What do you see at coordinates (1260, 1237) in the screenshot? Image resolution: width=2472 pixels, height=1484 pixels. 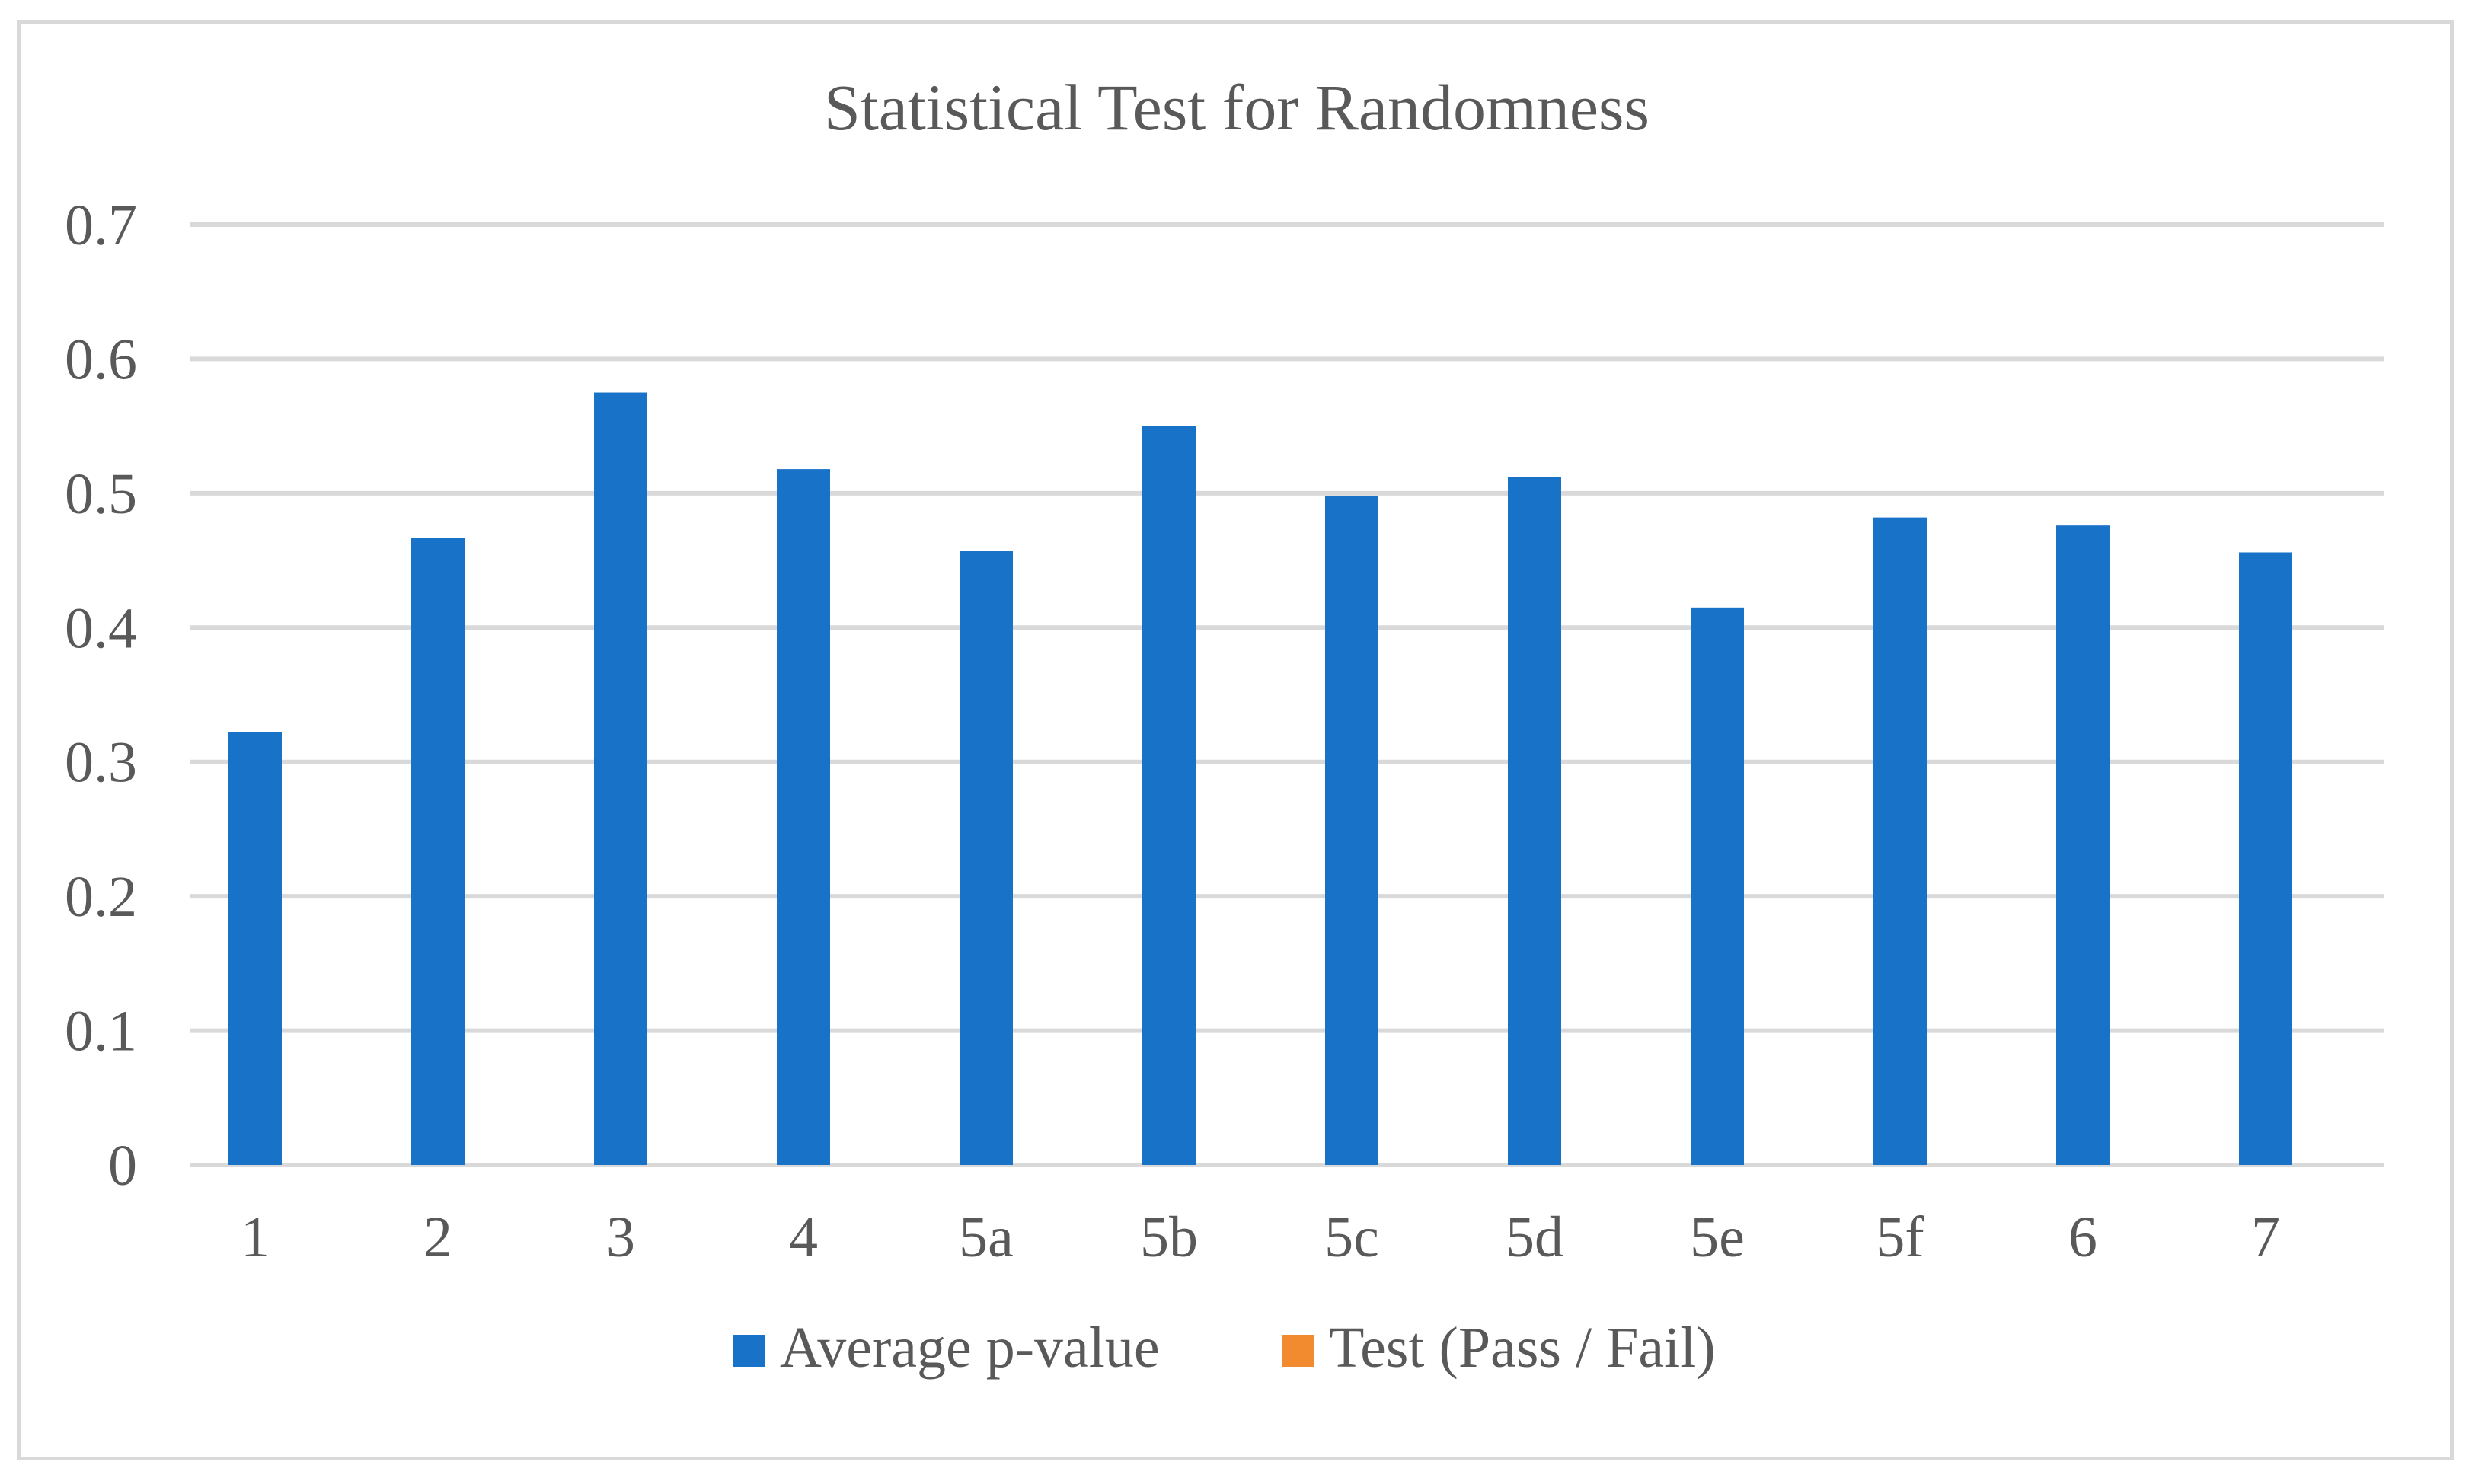 I see `x-axis-ticks: 1 2 3 4 5a 5b 5c 5d 5e 5f 6 7` at bounding box center [1260, 1237].